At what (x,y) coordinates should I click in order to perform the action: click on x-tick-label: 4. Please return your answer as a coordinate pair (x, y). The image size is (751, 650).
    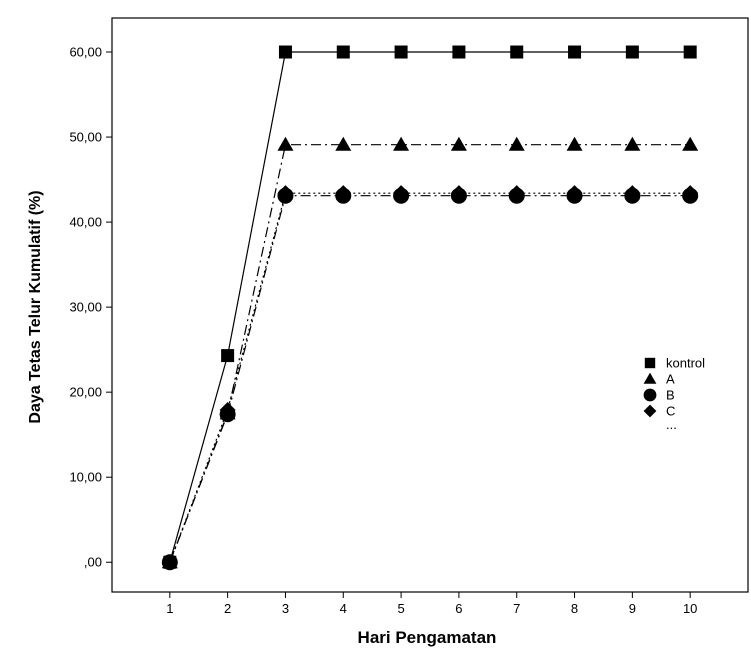
    Looking at the image, I should click on (343, 608).